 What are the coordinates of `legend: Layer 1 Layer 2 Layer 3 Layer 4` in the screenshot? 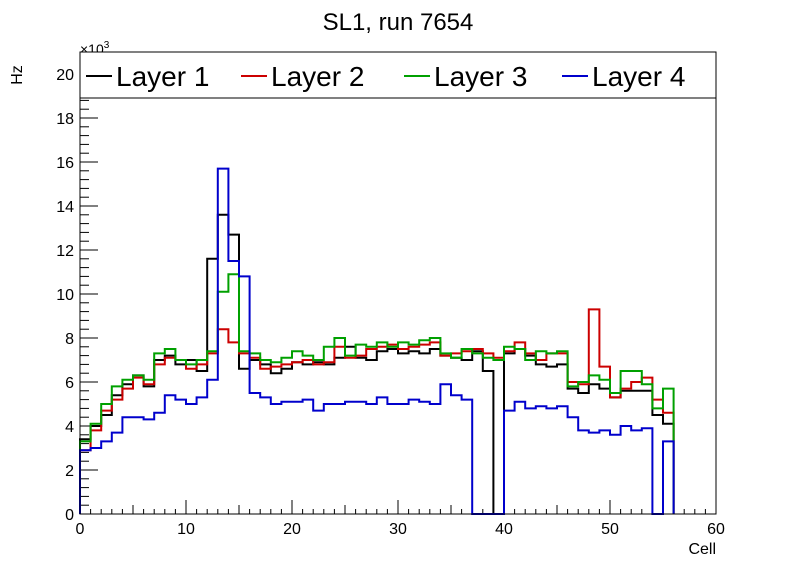 It's located at (398, 75).